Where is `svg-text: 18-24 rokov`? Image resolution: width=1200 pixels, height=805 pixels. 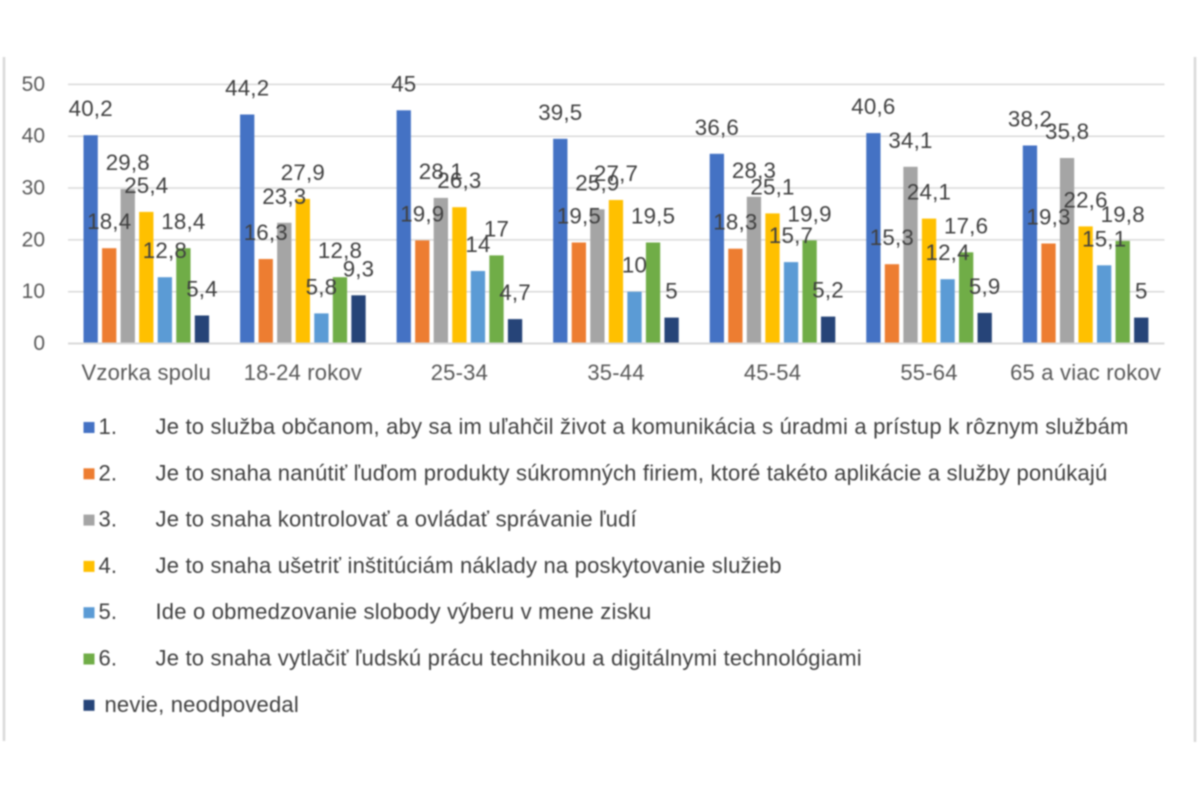
svg-text: 18-24 rokov is located at coordinates (303, 372).